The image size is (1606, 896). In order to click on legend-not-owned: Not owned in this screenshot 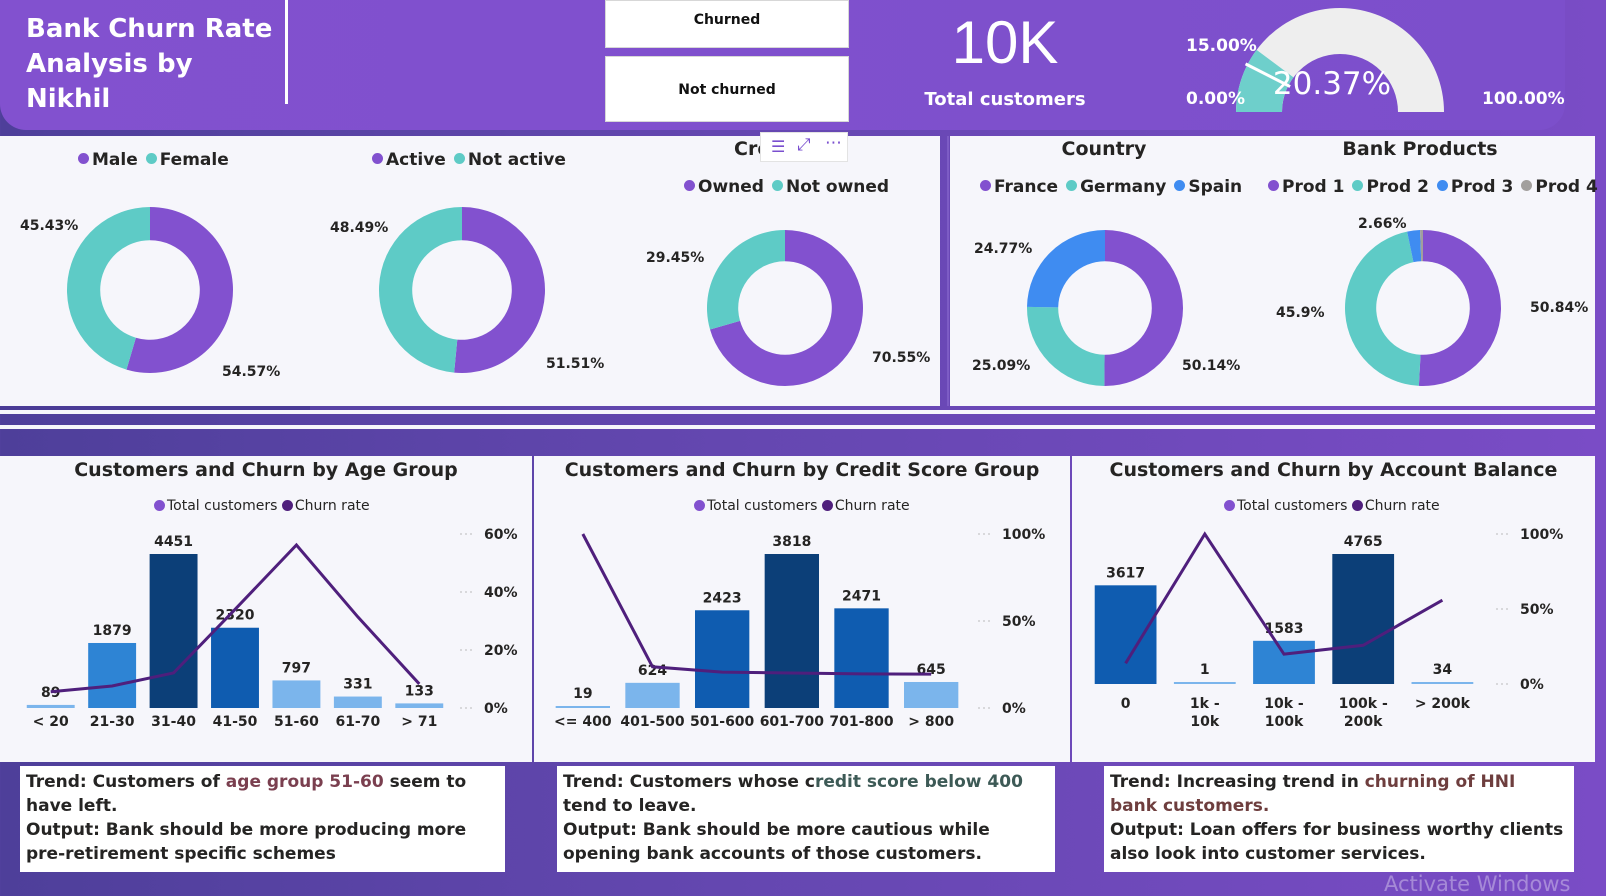, I will do `click(830, 187)`.